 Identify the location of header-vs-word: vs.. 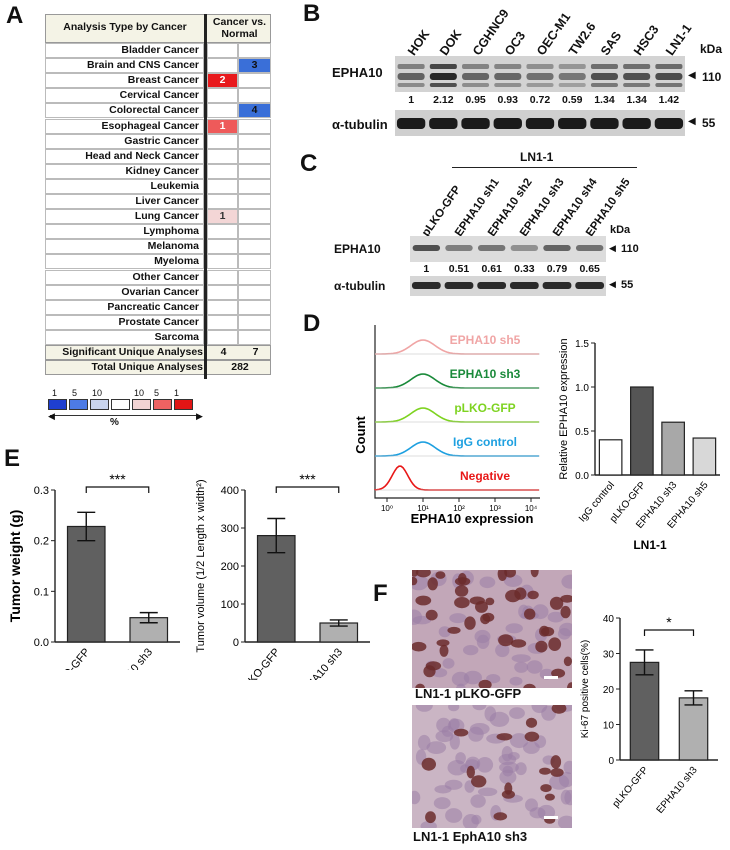
(259, 22).